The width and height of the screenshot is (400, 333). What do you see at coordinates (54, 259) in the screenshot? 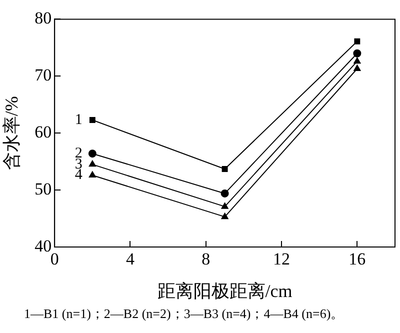
I see `x-tick-label: 0` at bounding box center [54, 259].